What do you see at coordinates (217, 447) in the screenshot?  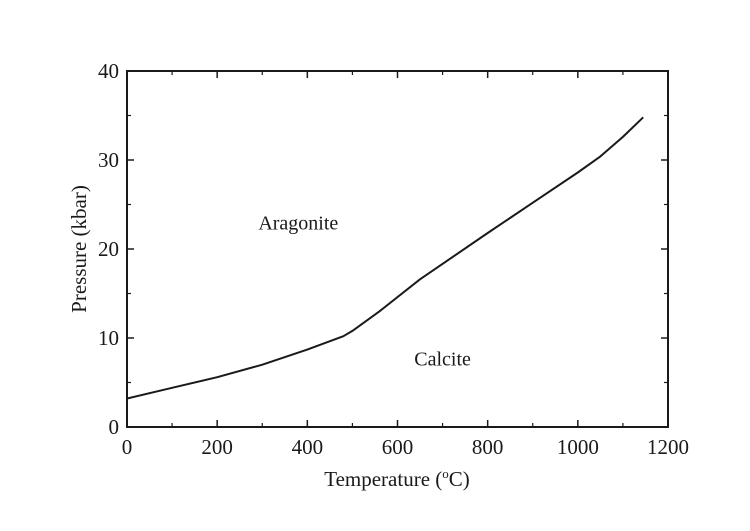 I see `x-tick-label: 200` at bounding box center [217, 447].